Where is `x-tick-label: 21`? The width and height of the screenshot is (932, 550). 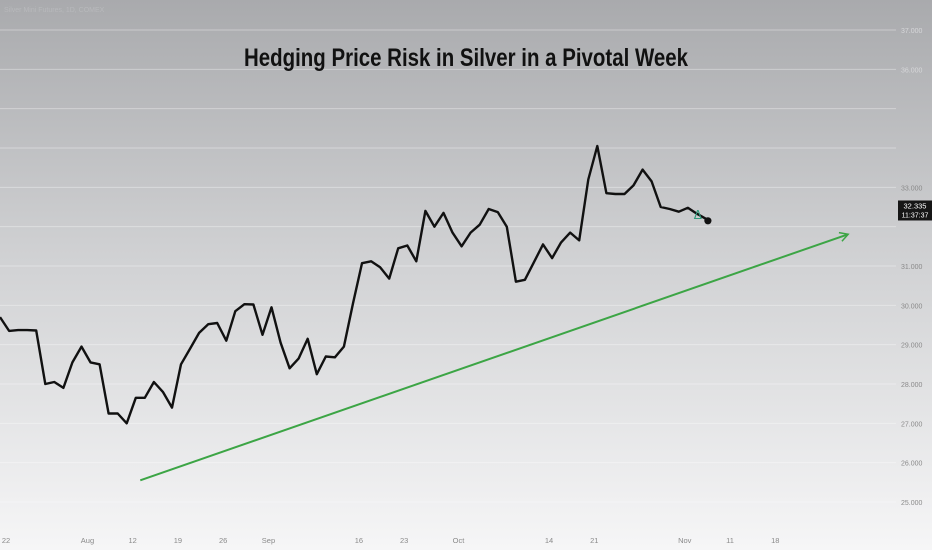
x-tick-label: 21 is located at coordinates (594, 540).